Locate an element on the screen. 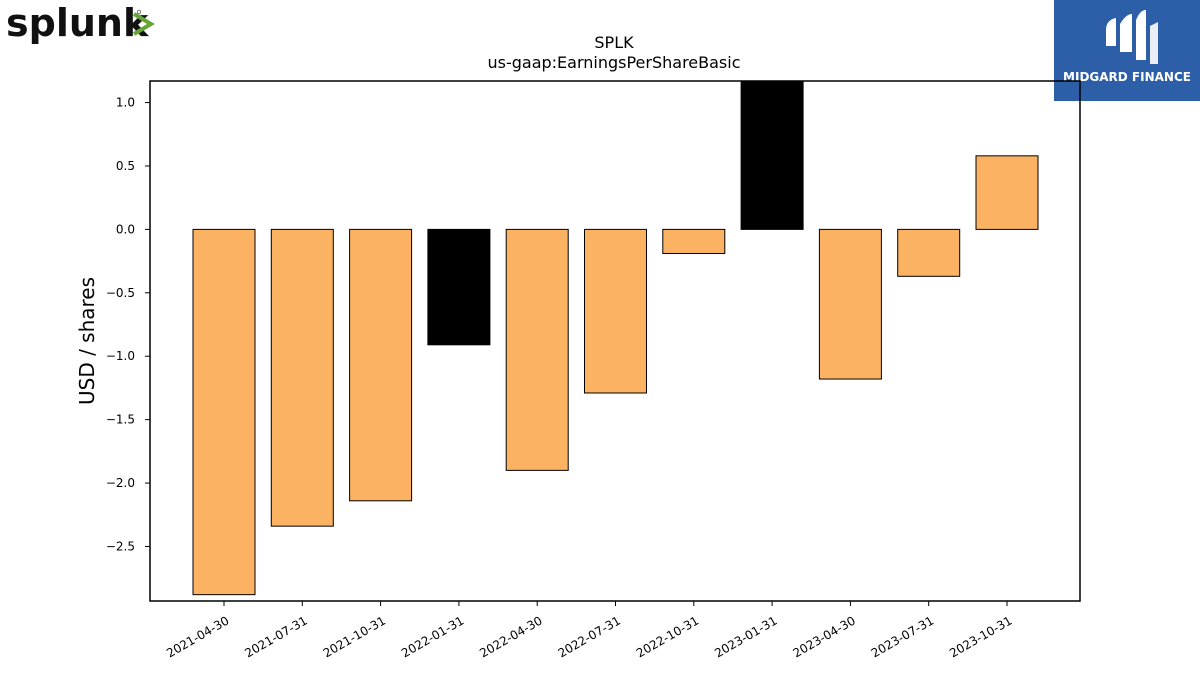 The image size is (1200, 675). chart-subtitle: us-gaap:EarningsPerShareBasic is located at coordinates (613, 62).